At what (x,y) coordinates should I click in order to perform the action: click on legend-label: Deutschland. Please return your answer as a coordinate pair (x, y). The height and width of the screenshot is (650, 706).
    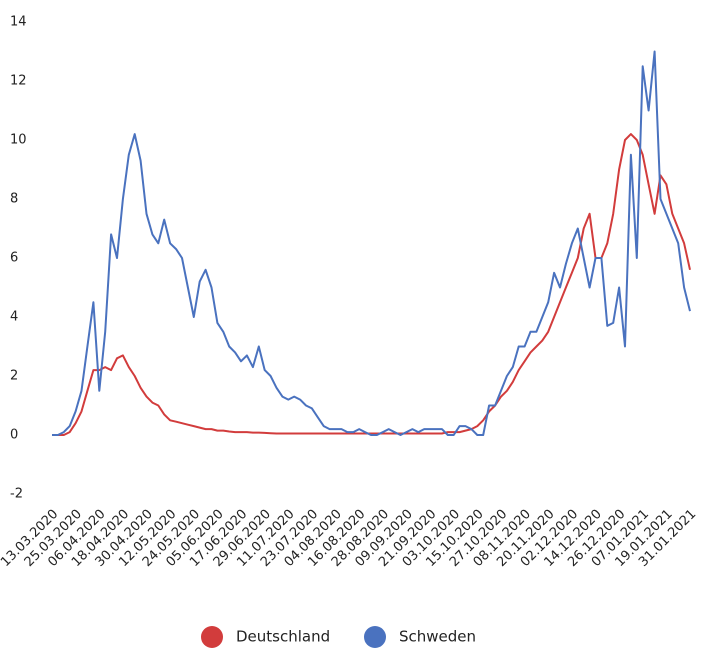
    Looking at the image, I should click on (283, 637).